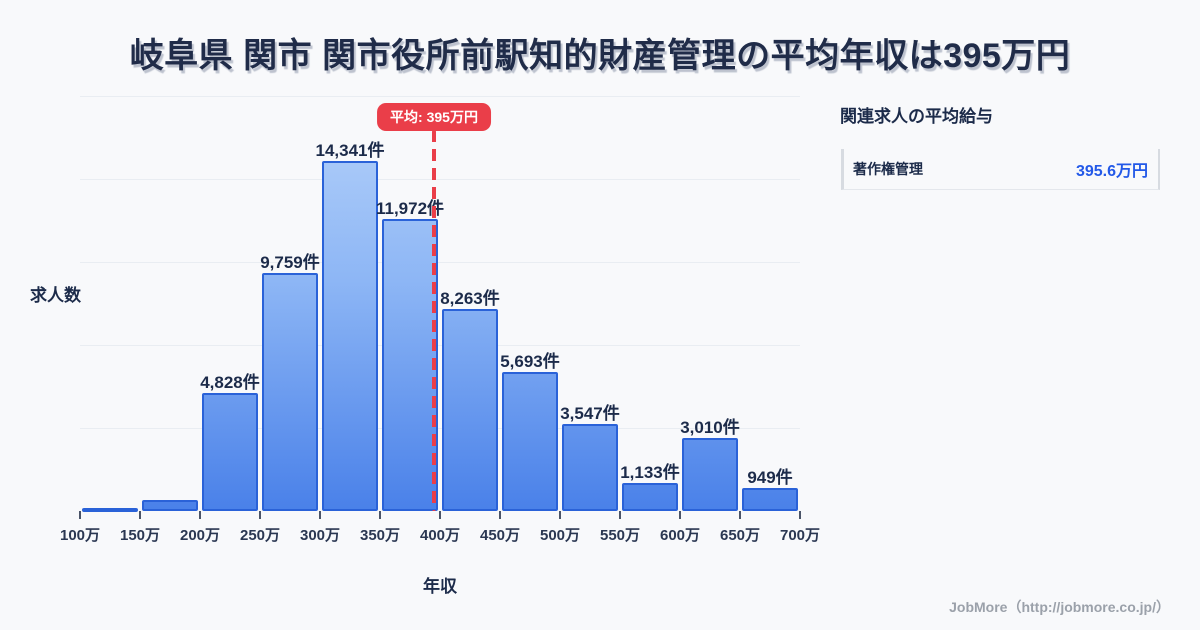 This screenshot has width=1200, height=630. Describe the element at coordinates (80, 535) in the screenshot. I see `axis-tick-label: 100万` at that location.